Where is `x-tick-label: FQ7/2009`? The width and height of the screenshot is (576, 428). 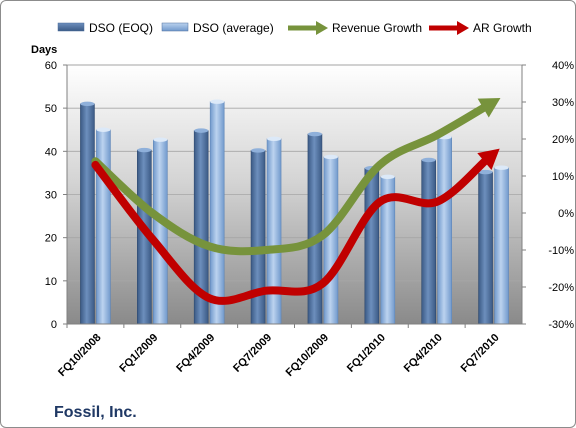 x-tick-label: FQ7/2009 is located at coordinates (252, 353).